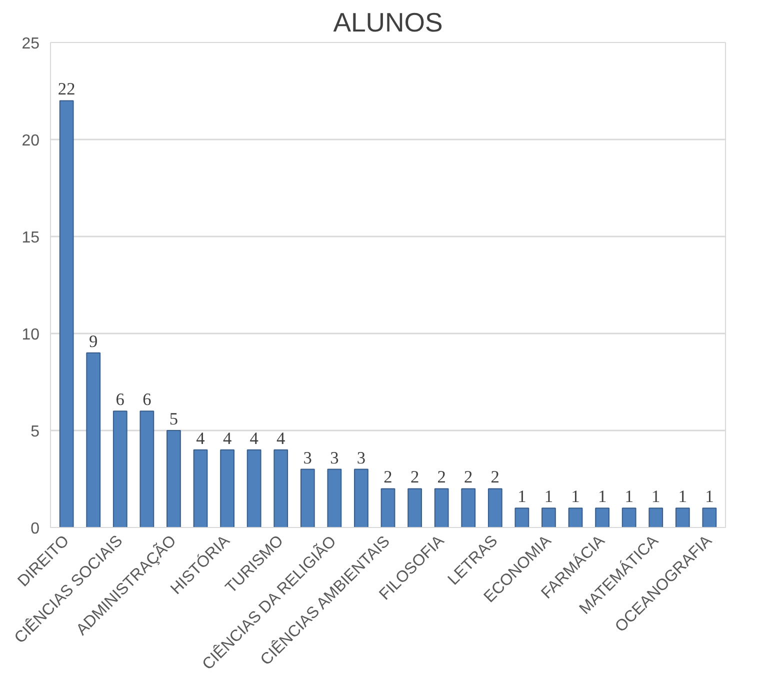  I want to click on y-tick-label: 0, so click(35, 529).